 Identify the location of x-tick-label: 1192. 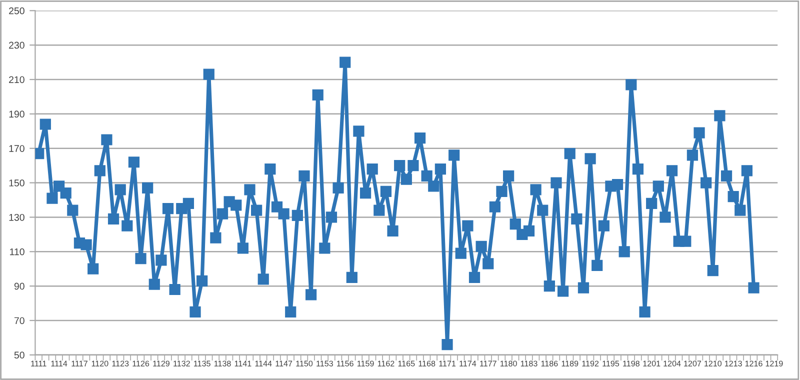
(590, 363).